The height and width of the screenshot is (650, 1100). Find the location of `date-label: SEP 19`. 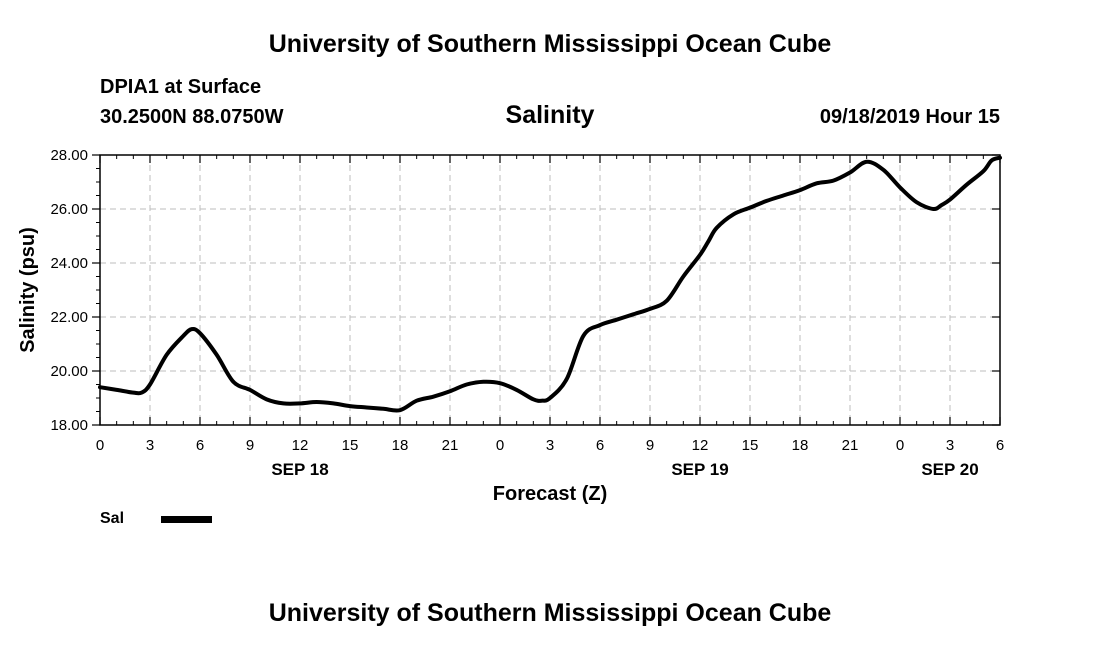

date-label: SEP 19 is located at coordinates (699, 469).